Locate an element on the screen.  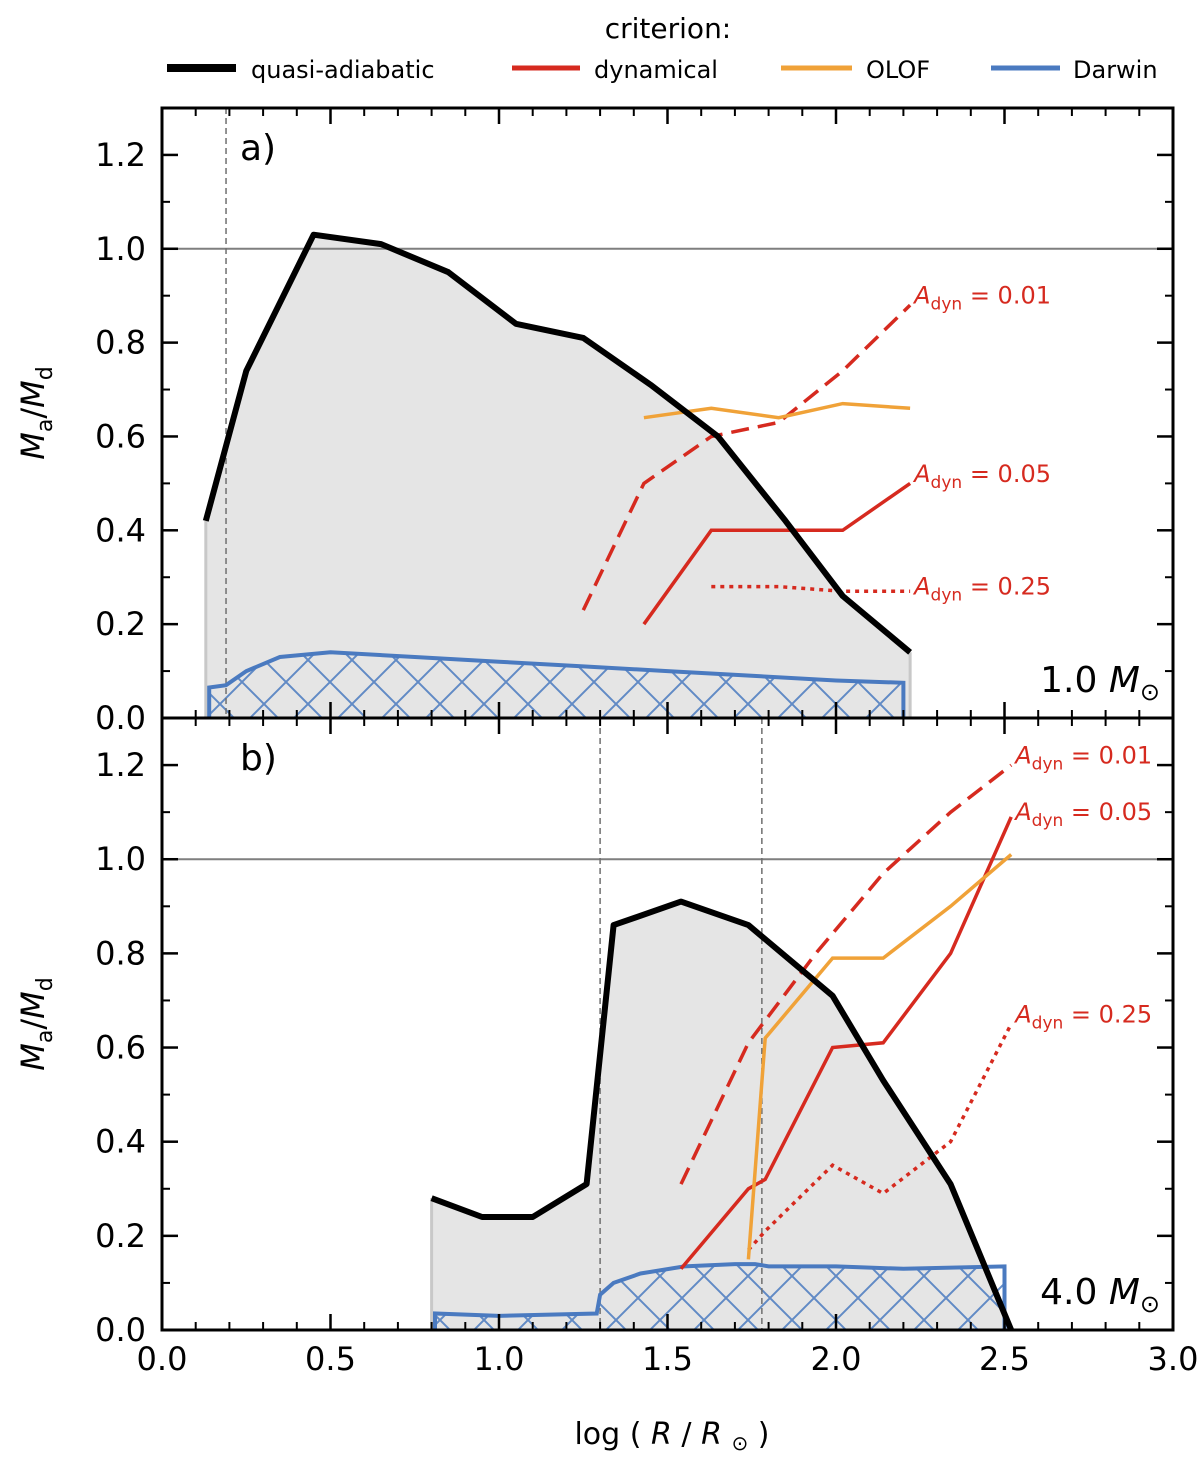
x-axis-label: log ( R / R ⊙ ) is located at coordinates (671, 1437).